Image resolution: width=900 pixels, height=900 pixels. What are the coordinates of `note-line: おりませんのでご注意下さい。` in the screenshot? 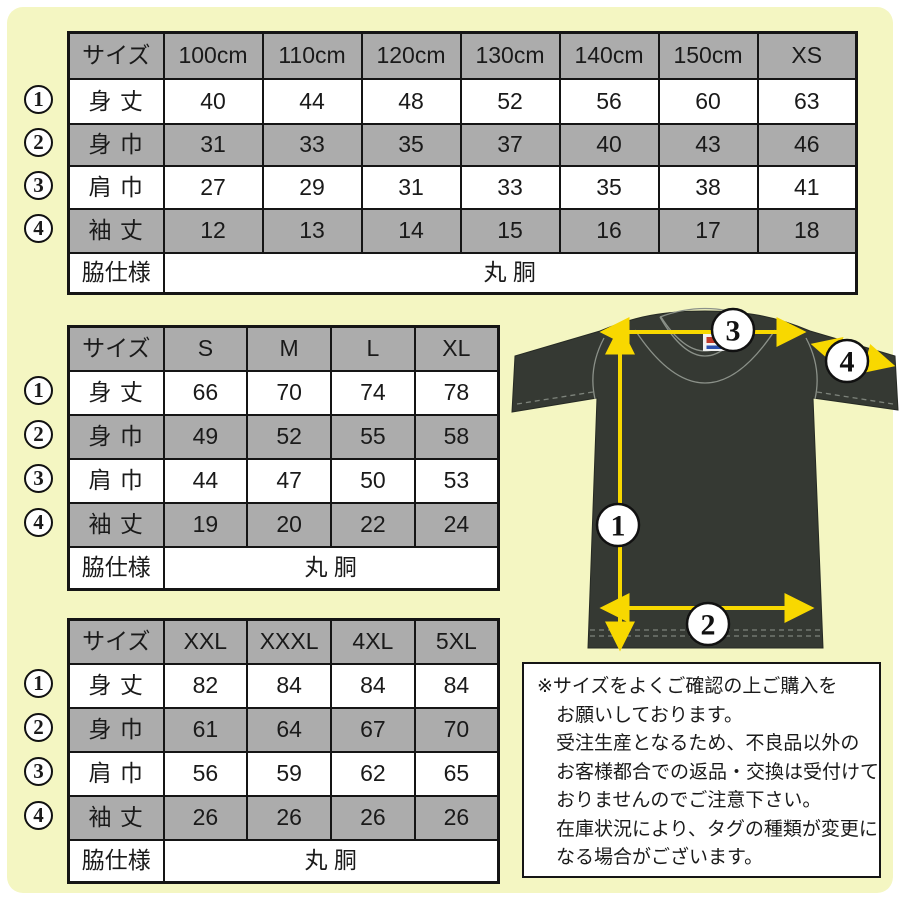 It's located at (689, 800).